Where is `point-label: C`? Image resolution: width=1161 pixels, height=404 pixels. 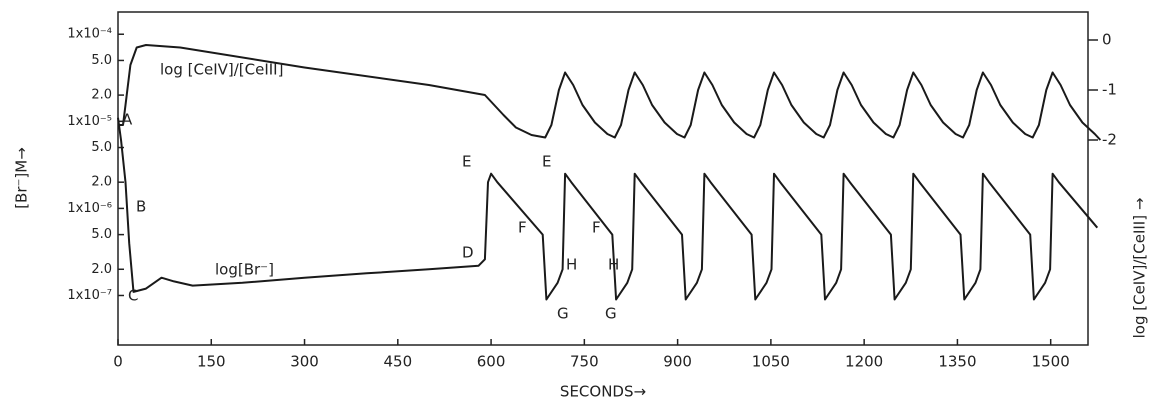 point-label: C is located at coordinates (133, 296).